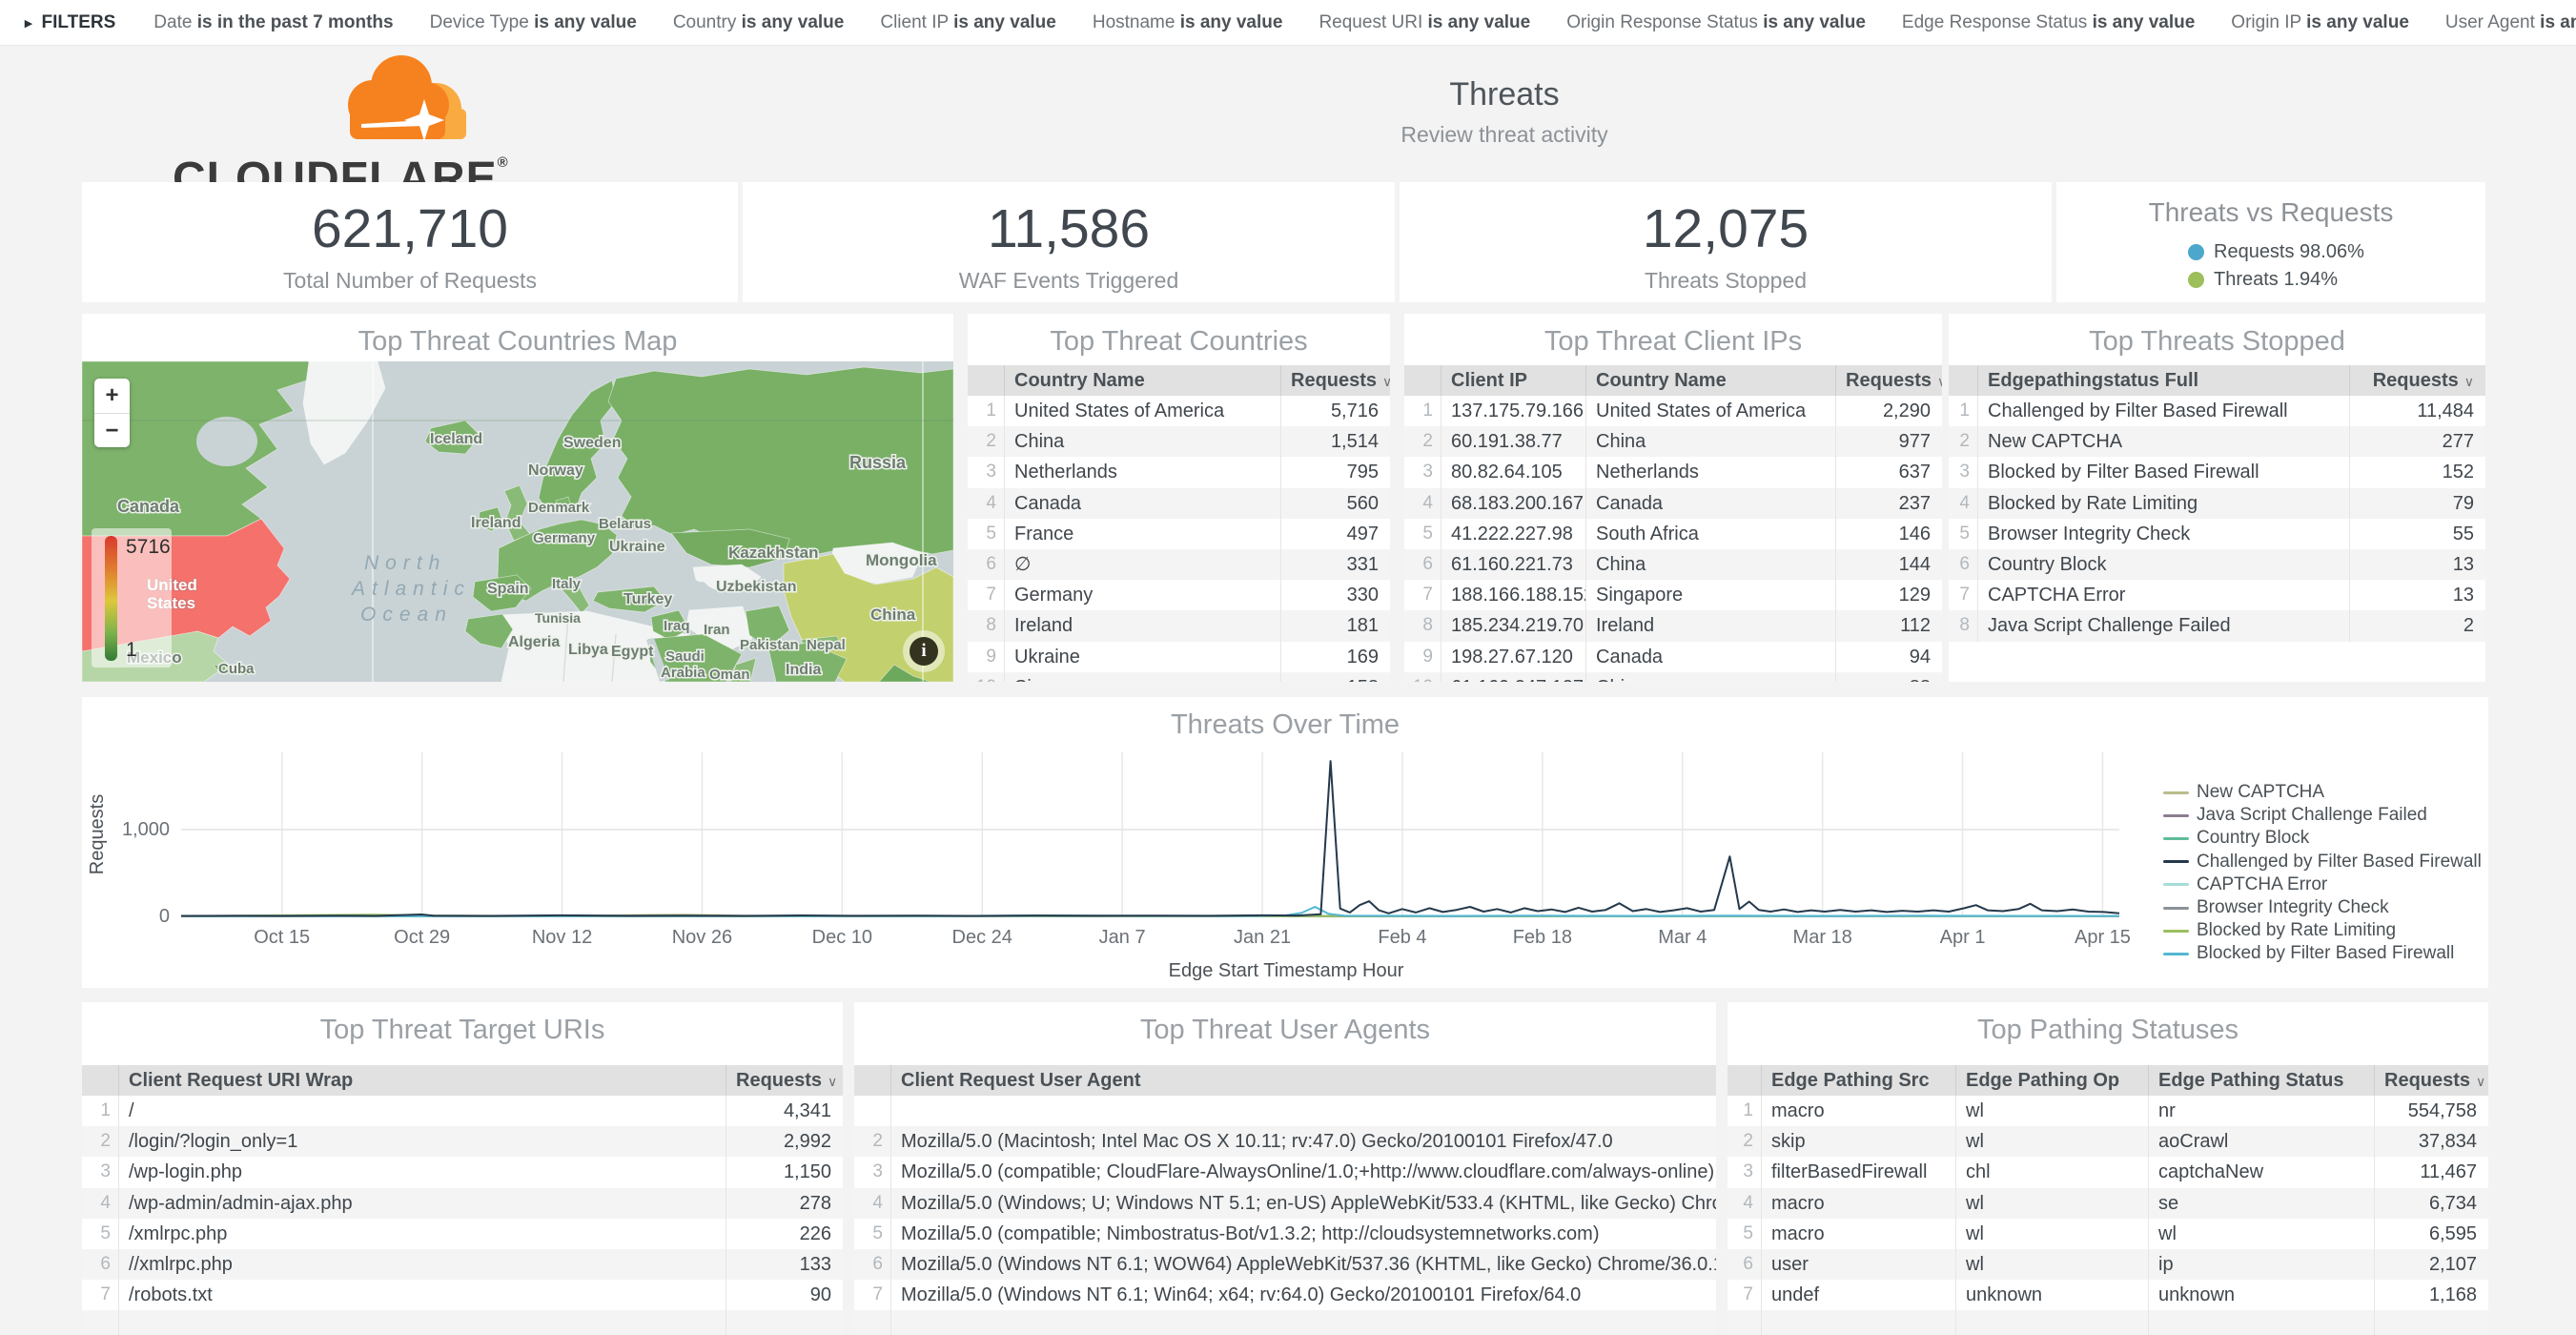  I want to click on table-row: 6 61.160.221.73 China 144, so click(1673, 564).